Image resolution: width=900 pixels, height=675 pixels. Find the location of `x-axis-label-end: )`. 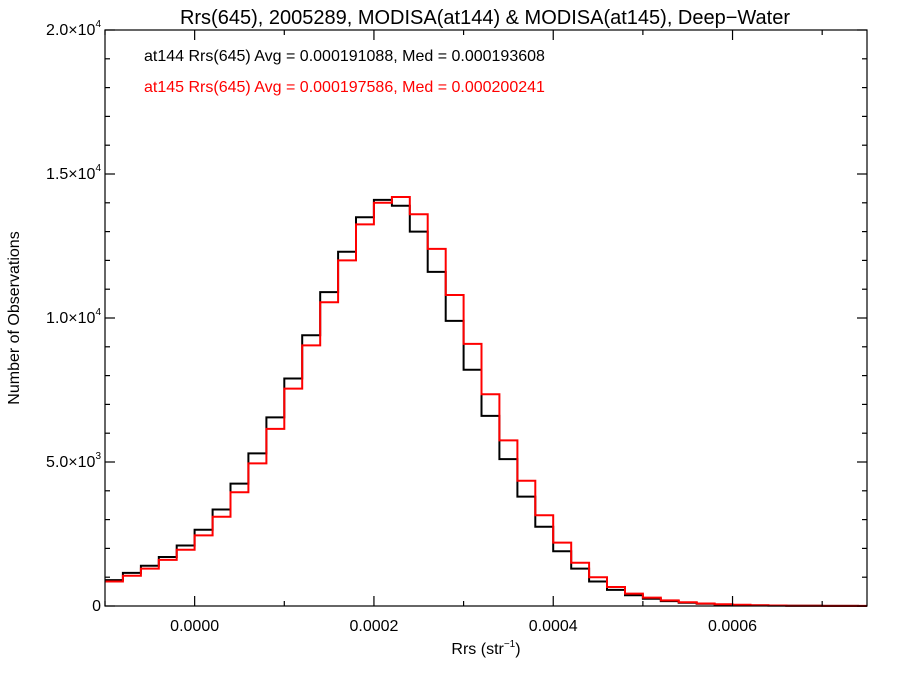

x-axis-label-end: ) is located at coordinates (517, 649).